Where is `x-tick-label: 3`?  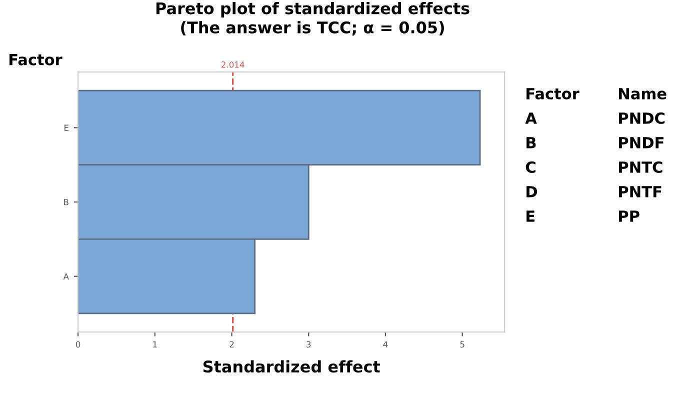
x-tick-label: 3 is located at coordinates (308, 344).